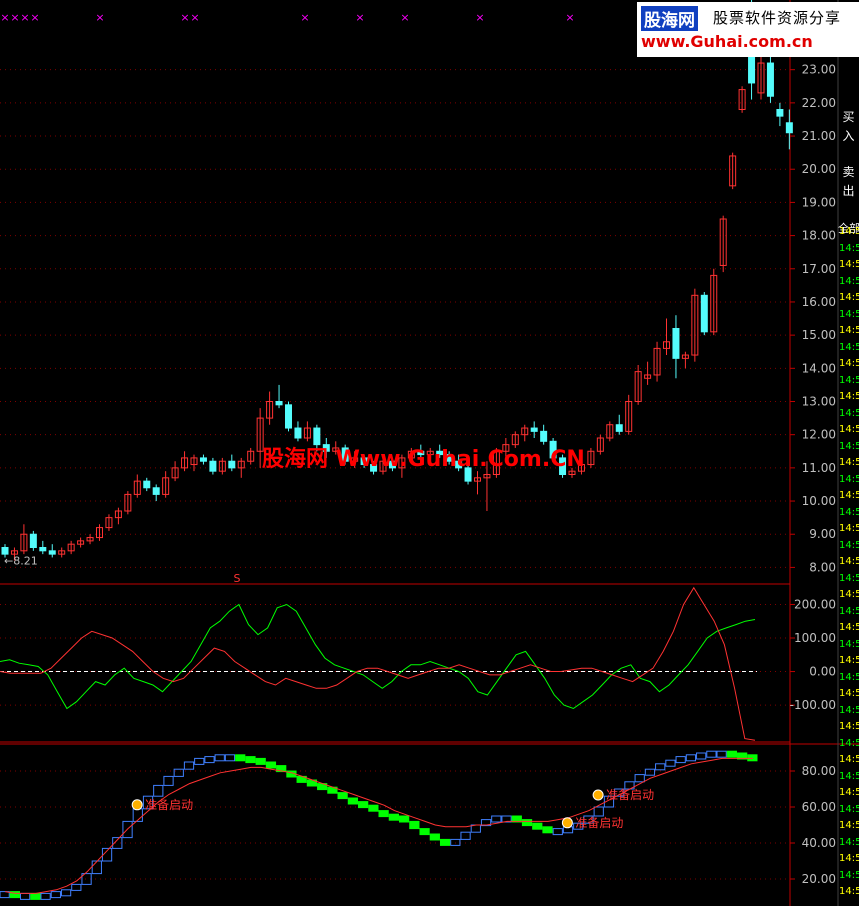  I want to click on price-tick-label: 18.00, so click(819, 236).